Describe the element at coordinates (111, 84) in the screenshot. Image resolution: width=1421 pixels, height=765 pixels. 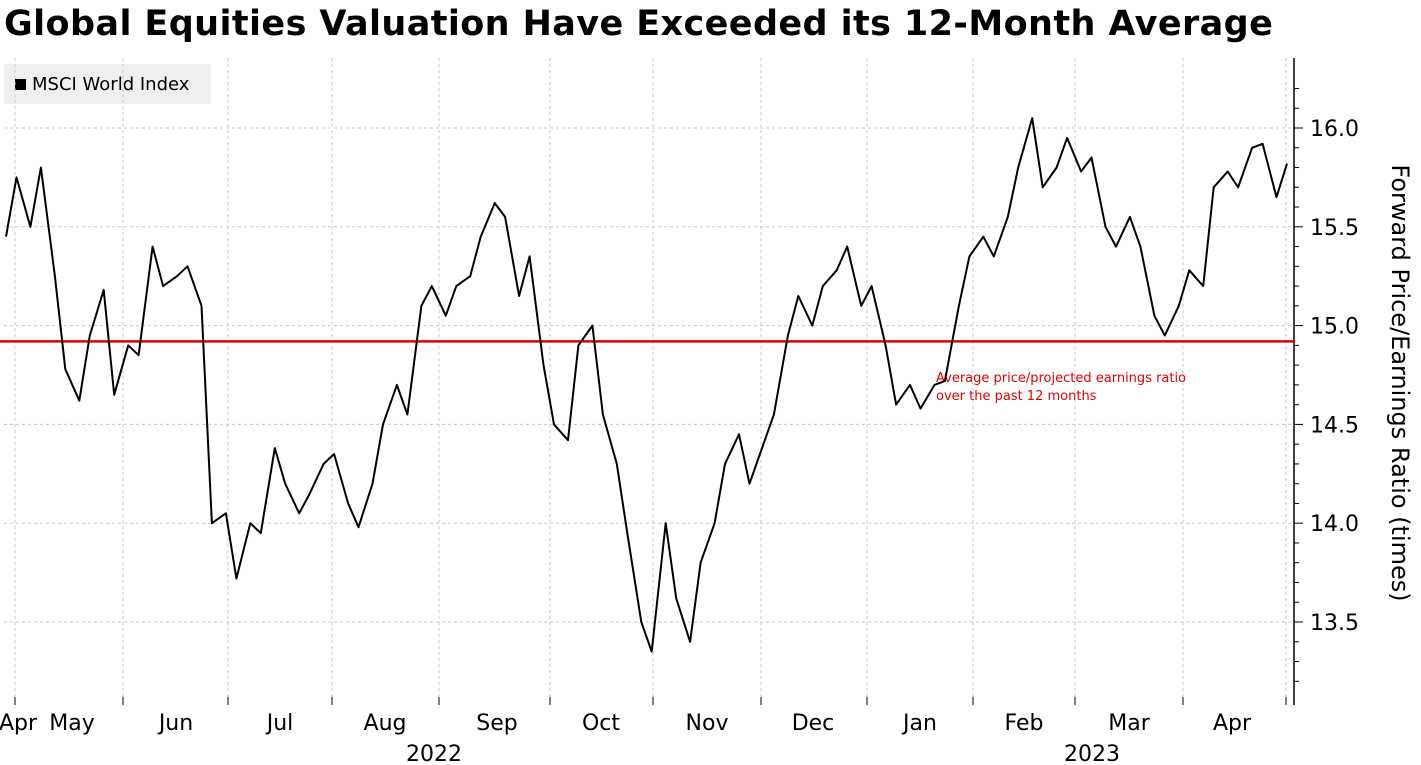
I see `legend-label: MSCI World Index` at that location.